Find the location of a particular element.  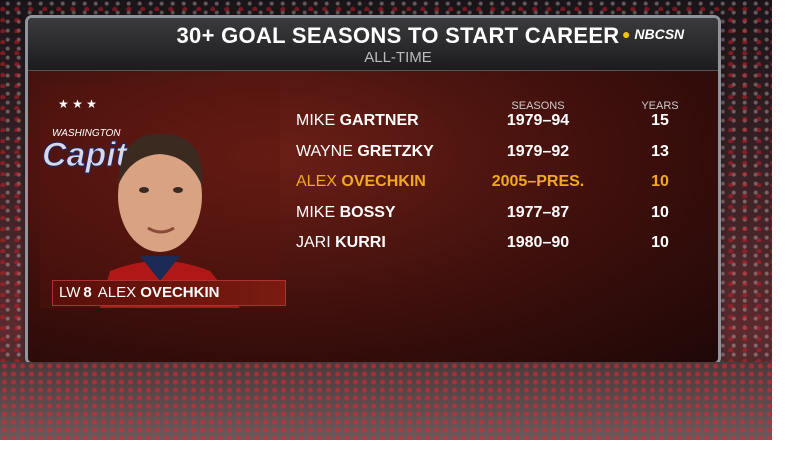

hair is located at coordinates (160, 159).